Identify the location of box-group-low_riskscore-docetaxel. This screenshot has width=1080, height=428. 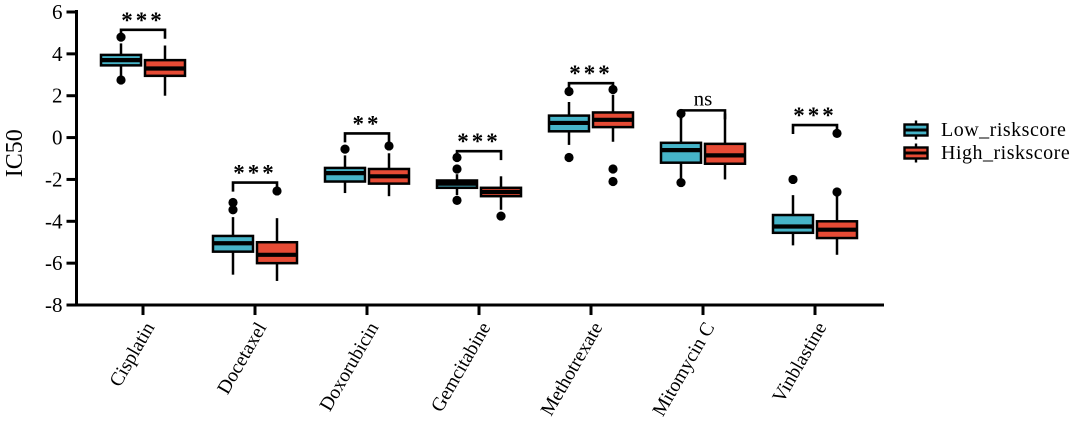
(233, 236).